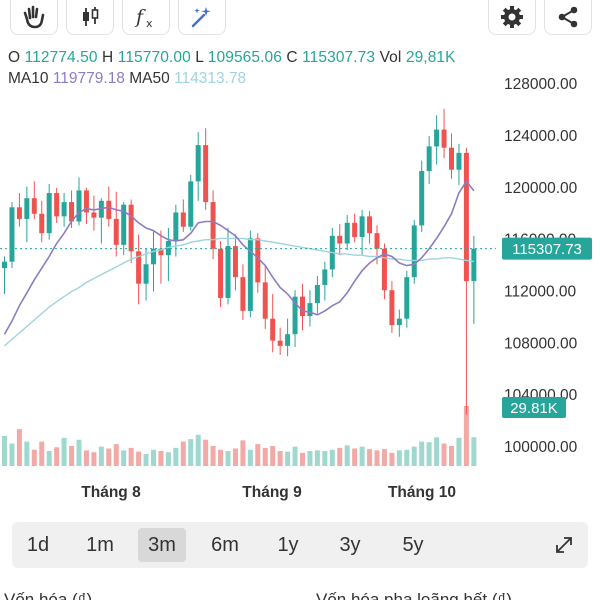 This screenshot has height=600, width=600. I want to click on y-tick-label: 120000.00, so click(541, 188).